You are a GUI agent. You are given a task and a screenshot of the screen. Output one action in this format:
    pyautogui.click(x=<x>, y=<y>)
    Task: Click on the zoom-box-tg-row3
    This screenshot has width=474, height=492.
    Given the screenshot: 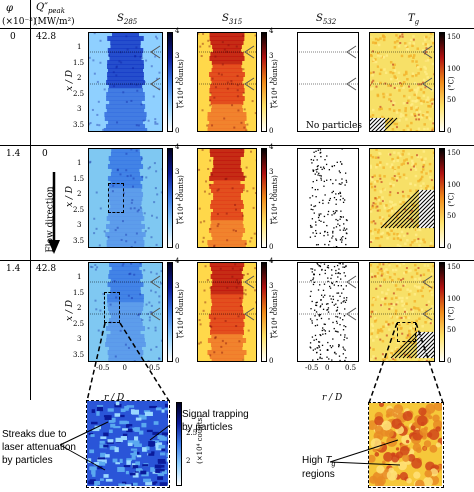 What is the action you would take?
    pyautogui.click(x=406, y=332)
    